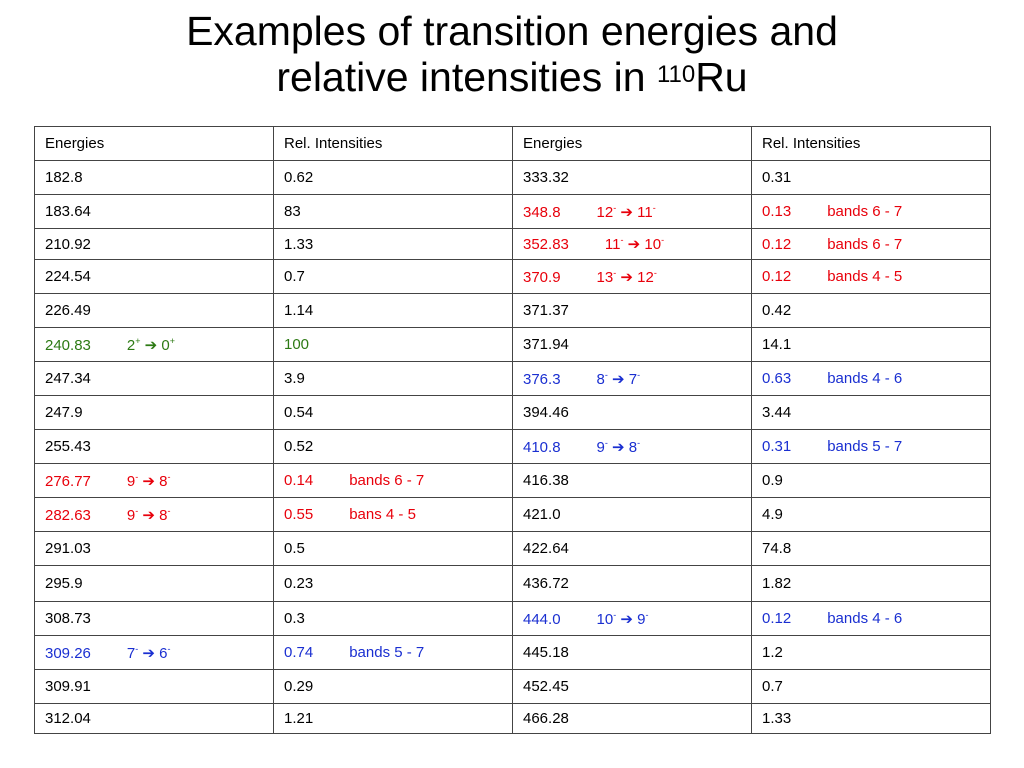 This screenshot has height=768, width=1024. Describe the element at coordinates (512, 31) in the screenshot. I see `title-line-1: Examples of transition energies and` at that location.